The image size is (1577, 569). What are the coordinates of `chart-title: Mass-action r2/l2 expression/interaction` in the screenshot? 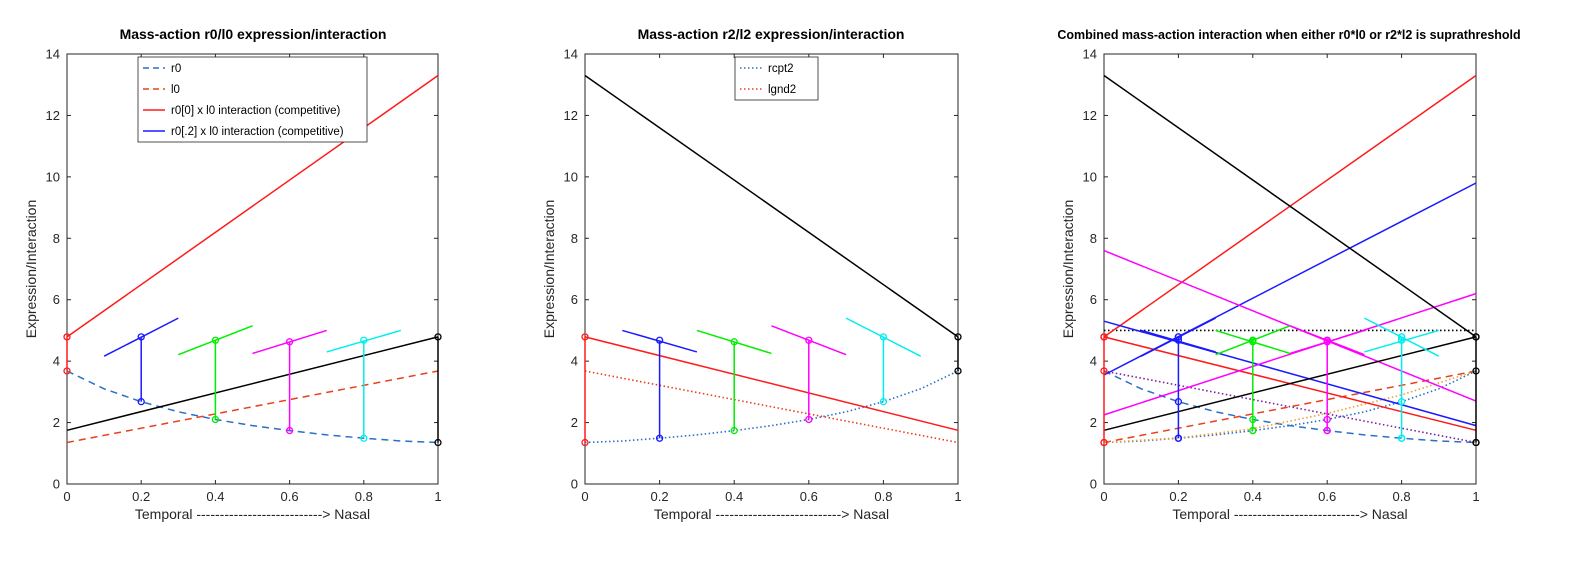 It's located at (771, 34).